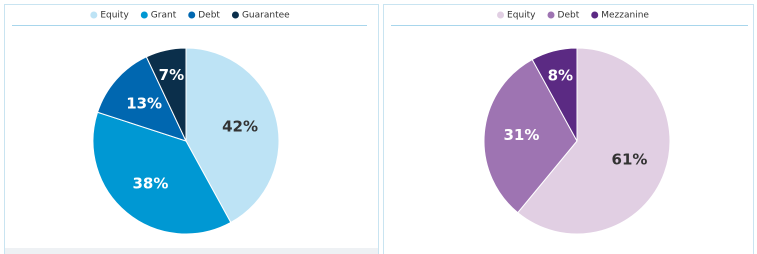  What do you see at coordinates (171, 75) in the screenshot?
I see `data-label: 7%` at bounding box center [171, 75].